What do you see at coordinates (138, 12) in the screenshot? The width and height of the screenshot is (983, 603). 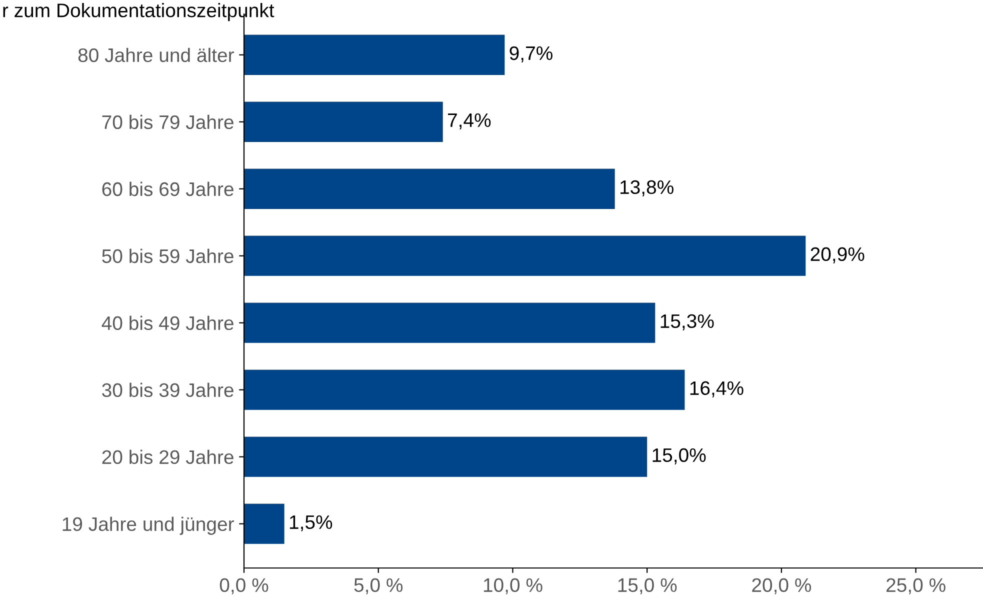 I see `chart-title: r zum Dokumentationszeitpunkt` at bounding box center [138, 12].